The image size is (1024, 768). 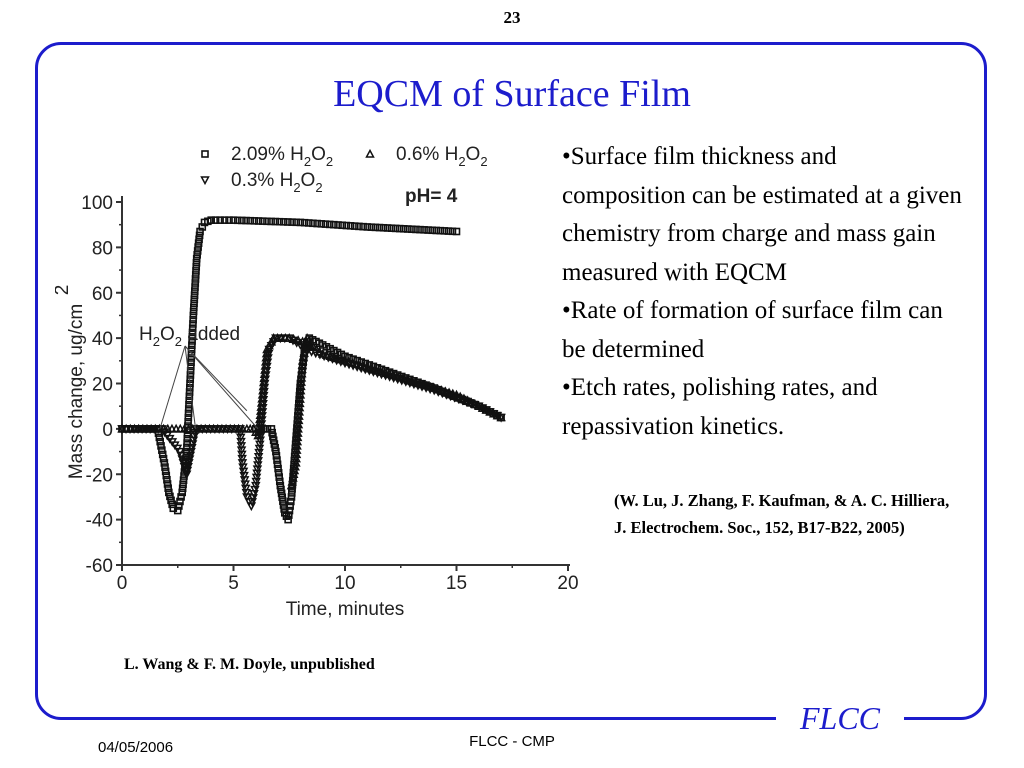 I want to click on footer-date: 04/05/2006, so click(x=136, y=747).